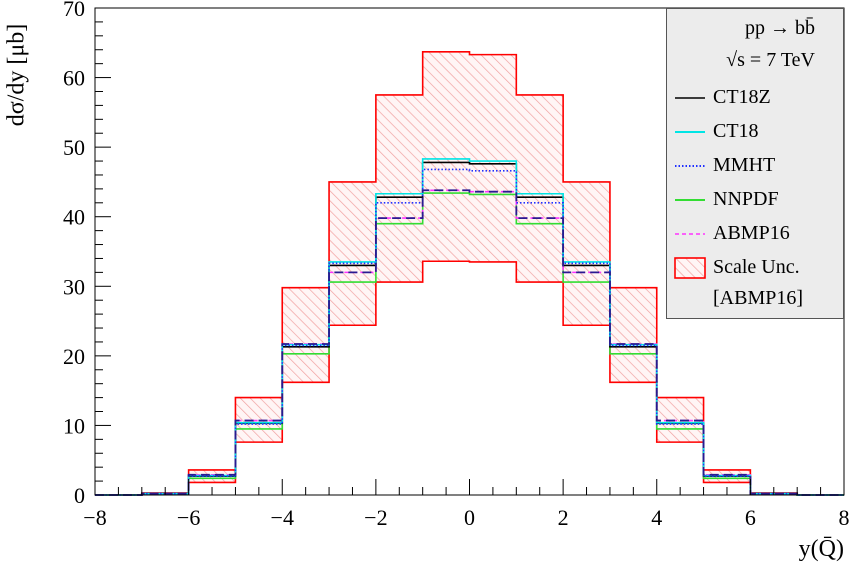  I want to click on legend-swatch-ct18, so click(690, 132).